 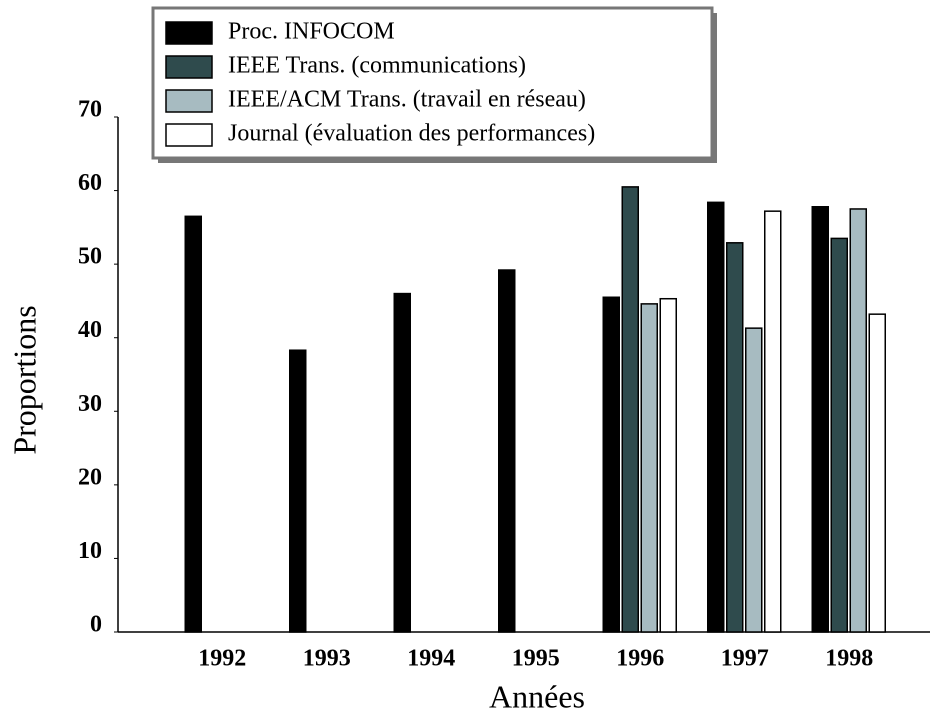 I want to click on legend-label: Proc. INFOCOM, so click(x=311, y=32).